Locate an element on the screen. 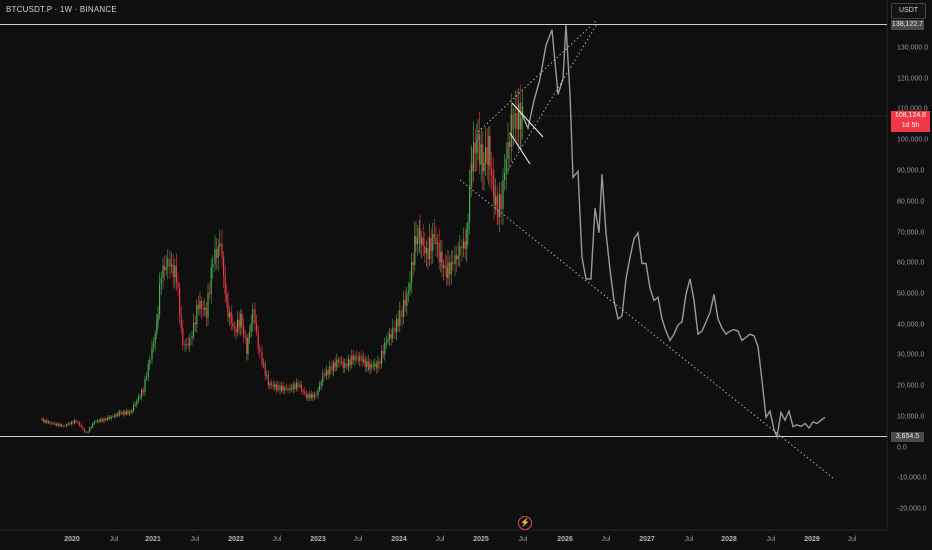 This screenshot has height=550, width=932. time-axis-label: 2024 is located at coordinates (399, 539).